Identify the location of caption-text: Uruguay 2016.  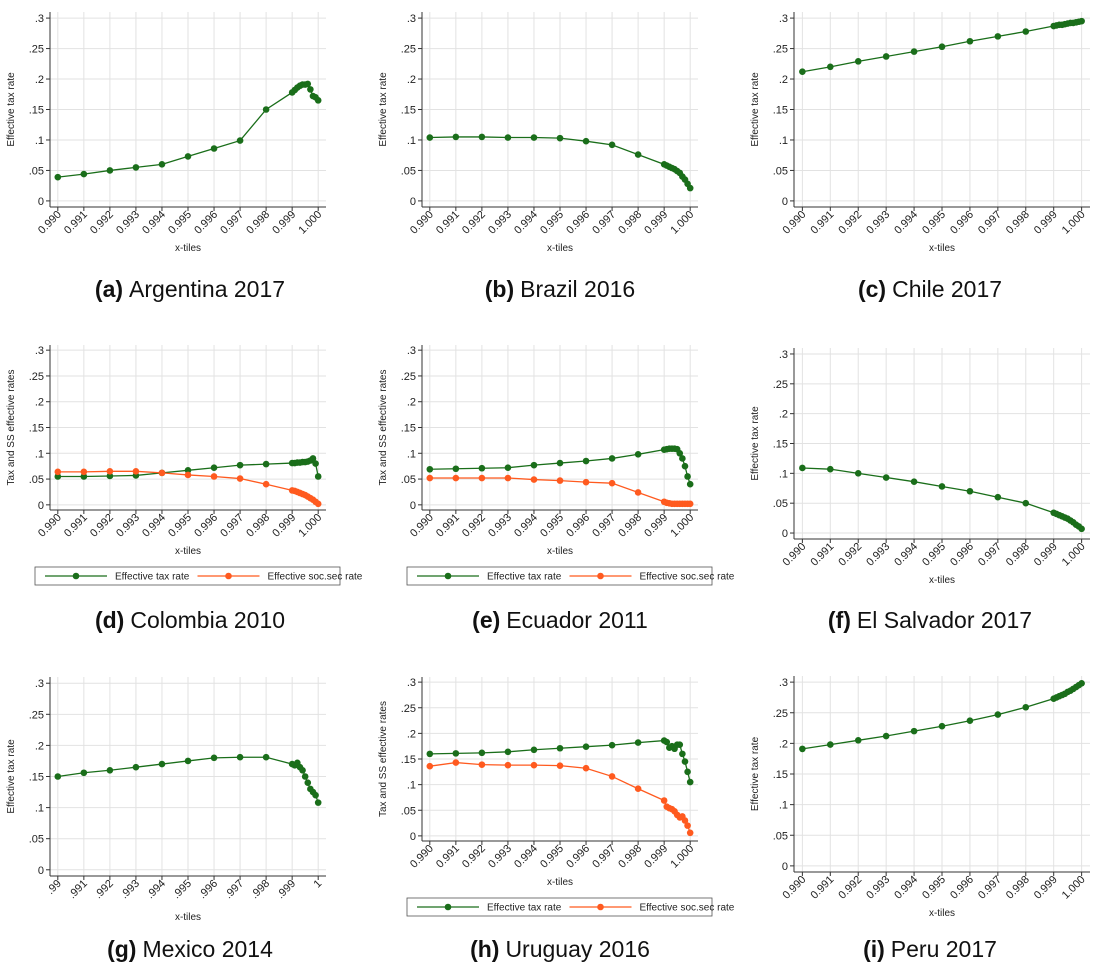
(577, 949).